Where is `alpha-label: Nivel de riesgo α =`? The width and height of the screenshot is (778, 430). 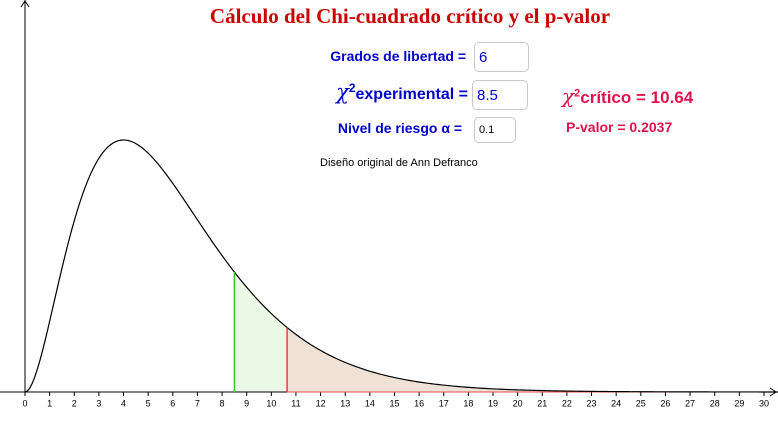
alpha-label: Nivel de riesgo α = is located at coordinates (399, 128).